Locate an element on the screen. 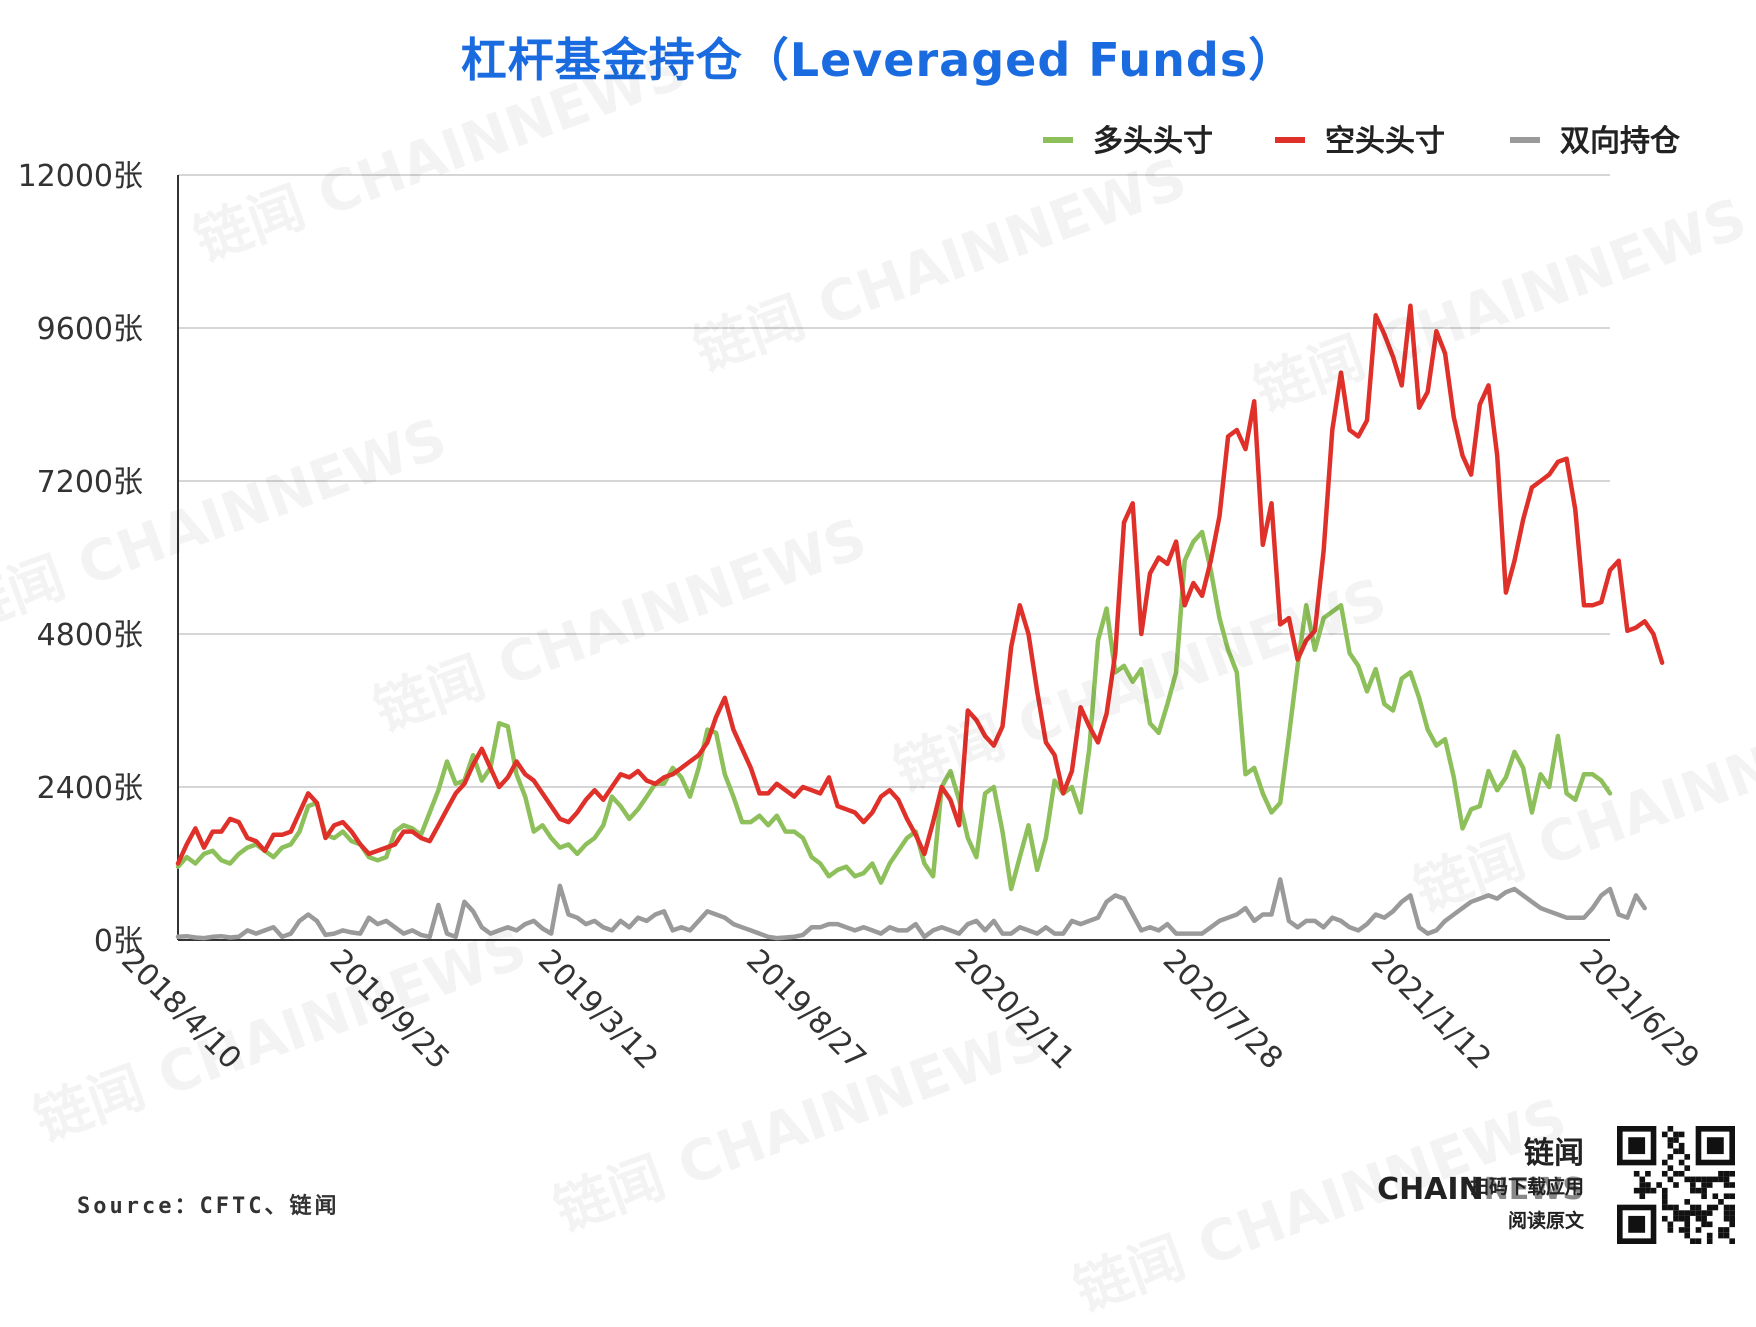  x-tick-label: 2021/6/29 is located at coordinates (1639, 1010).